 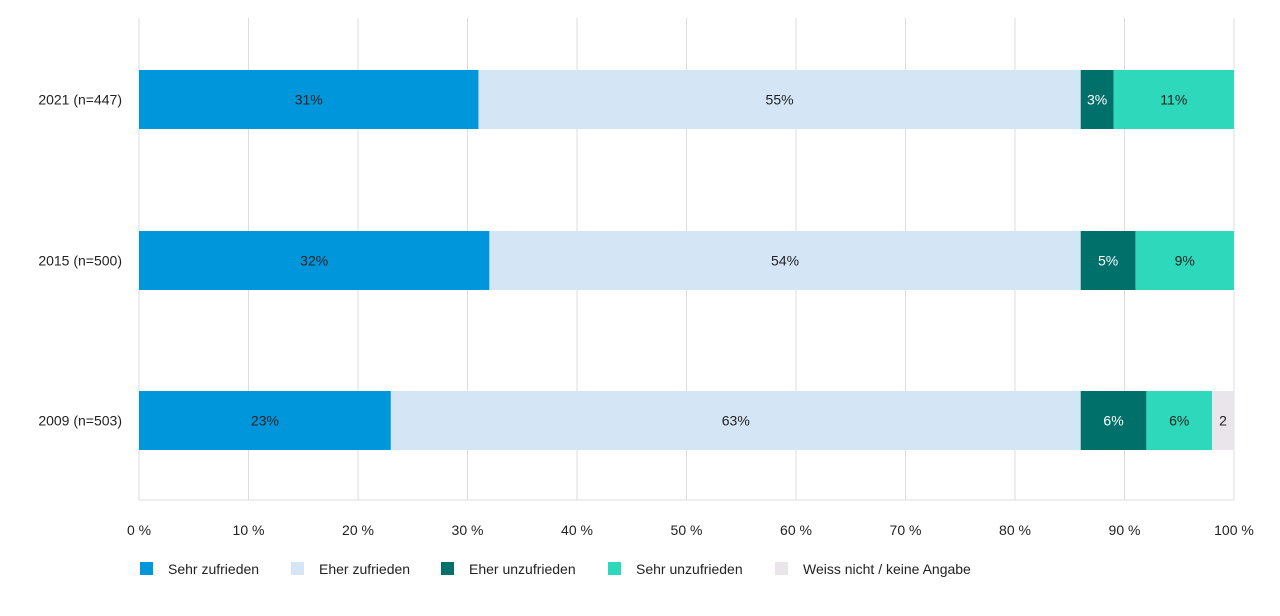 I want to click on data-label: 63%, so click(x=736, y=421).